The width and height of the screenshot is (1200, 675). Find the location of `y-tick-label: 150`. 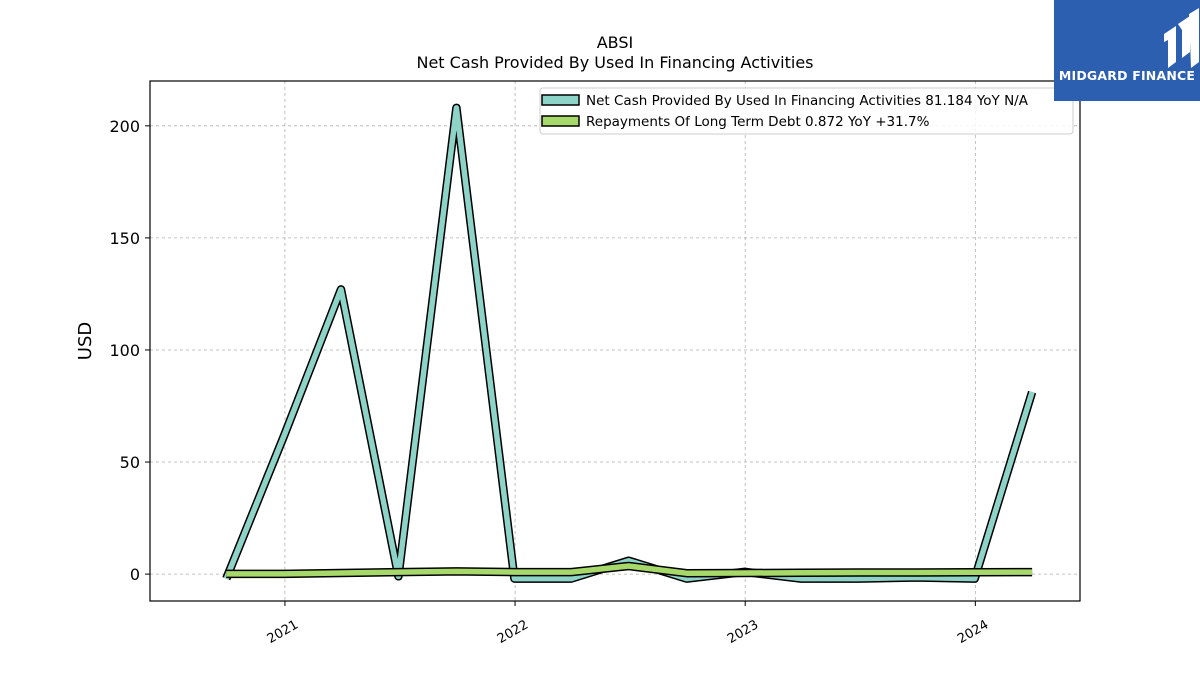

y-tick-label: 150 is located at coordinates (124, 238).